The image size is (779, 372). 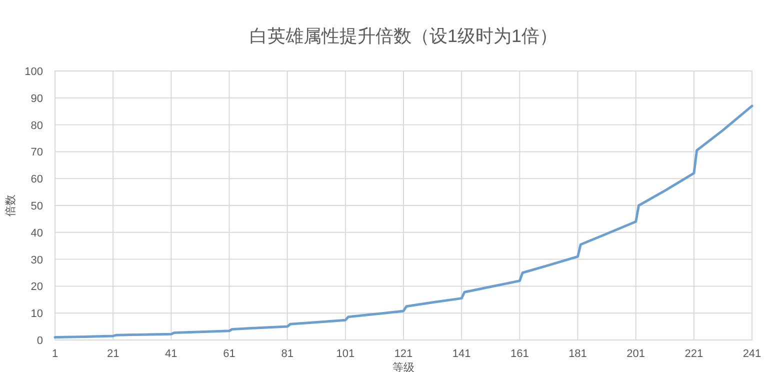 What do you see at coordinates (694, 354) in the screenshot?
I see `x-tick-label: 221` at bounding box center [694, 354].